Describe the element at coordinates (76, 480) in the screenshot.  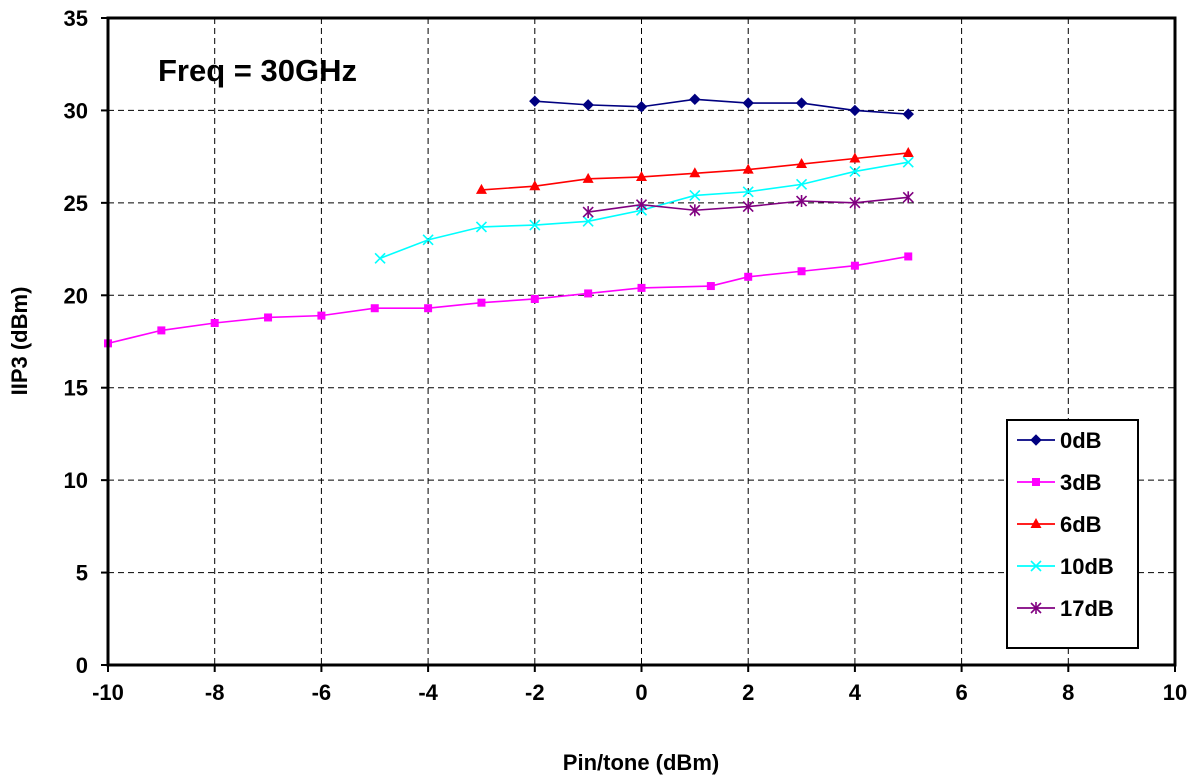
I see `y-tick-label: 10` at that location.